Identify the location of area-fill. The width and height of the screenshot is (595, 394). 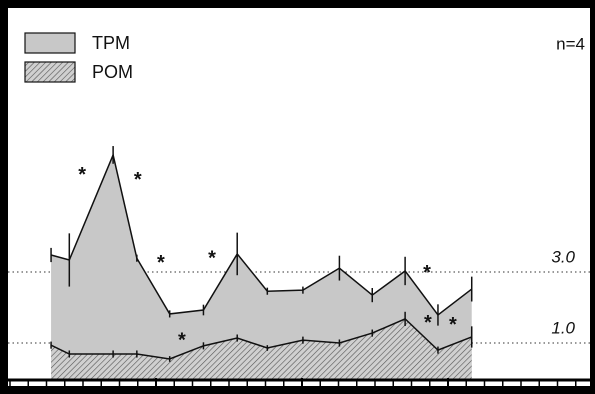
(261, 348).